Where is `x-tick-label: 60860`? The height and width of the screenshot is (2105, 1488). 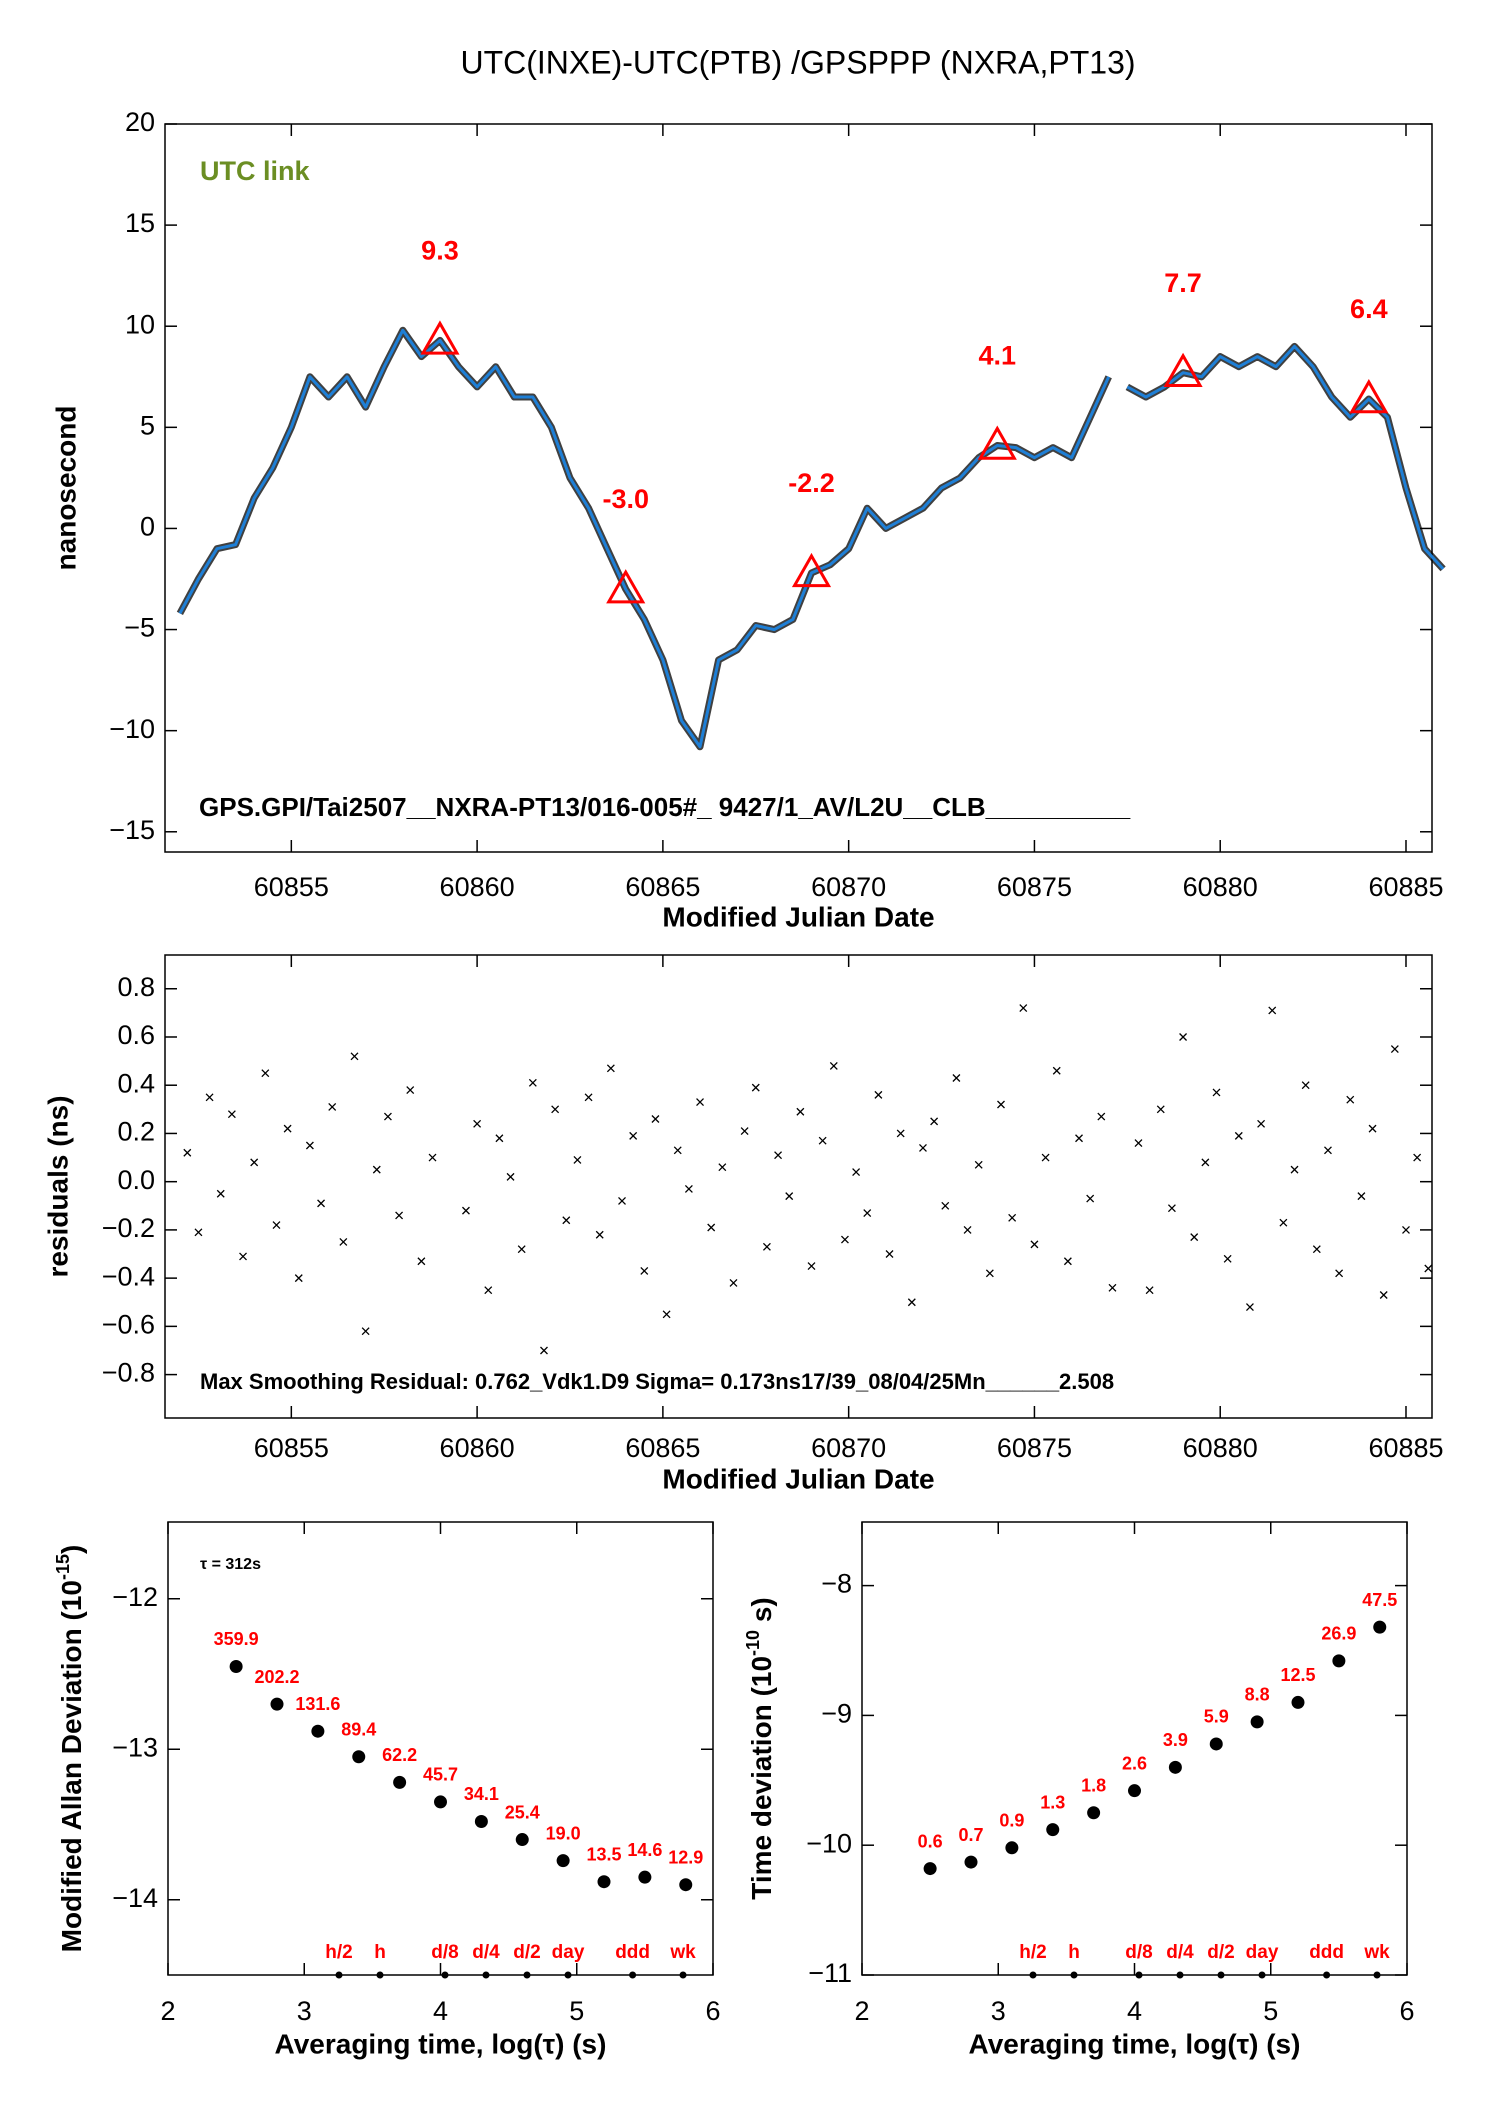
x-tick-label: 60860 is located at coordinates (477, 1448).